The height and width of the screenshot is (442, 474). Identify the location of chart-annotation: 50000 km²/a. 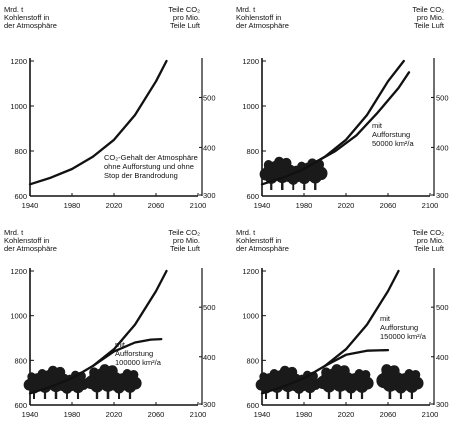
(393, 143).